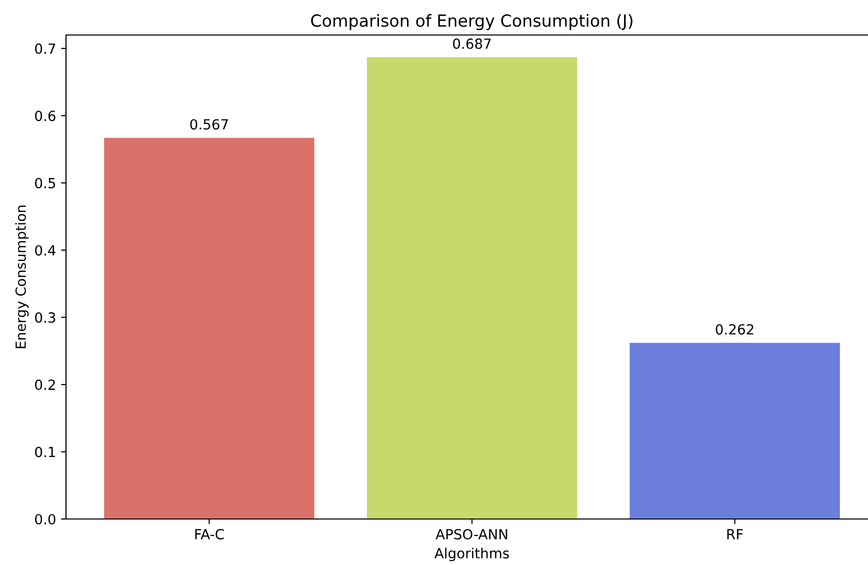 The height and width of the screenshot is (565, 868). I want to click on y-tick-label: 0.1, so click(45, 452).